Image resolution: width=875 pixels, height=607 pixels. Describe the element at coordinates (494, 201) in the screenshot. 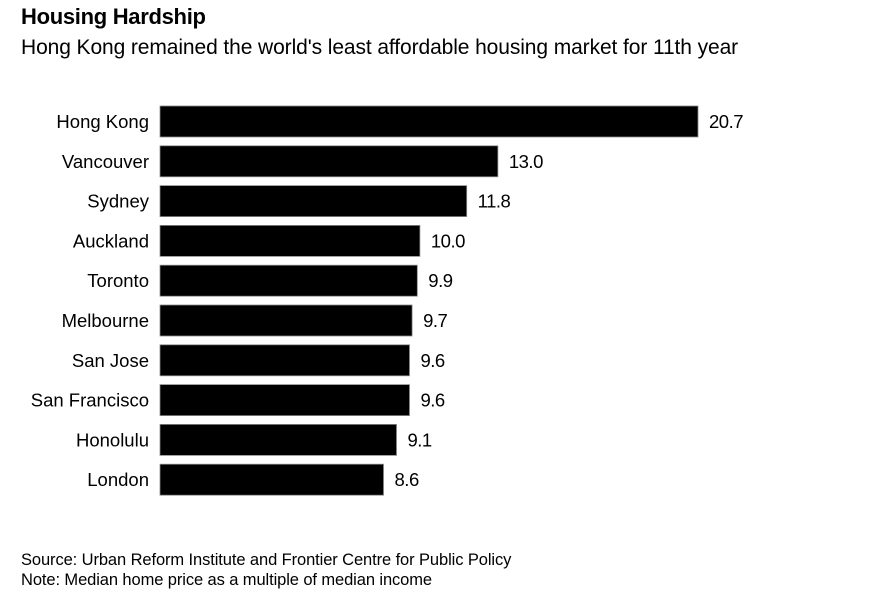

I see `value-label: 11.8` at that location.